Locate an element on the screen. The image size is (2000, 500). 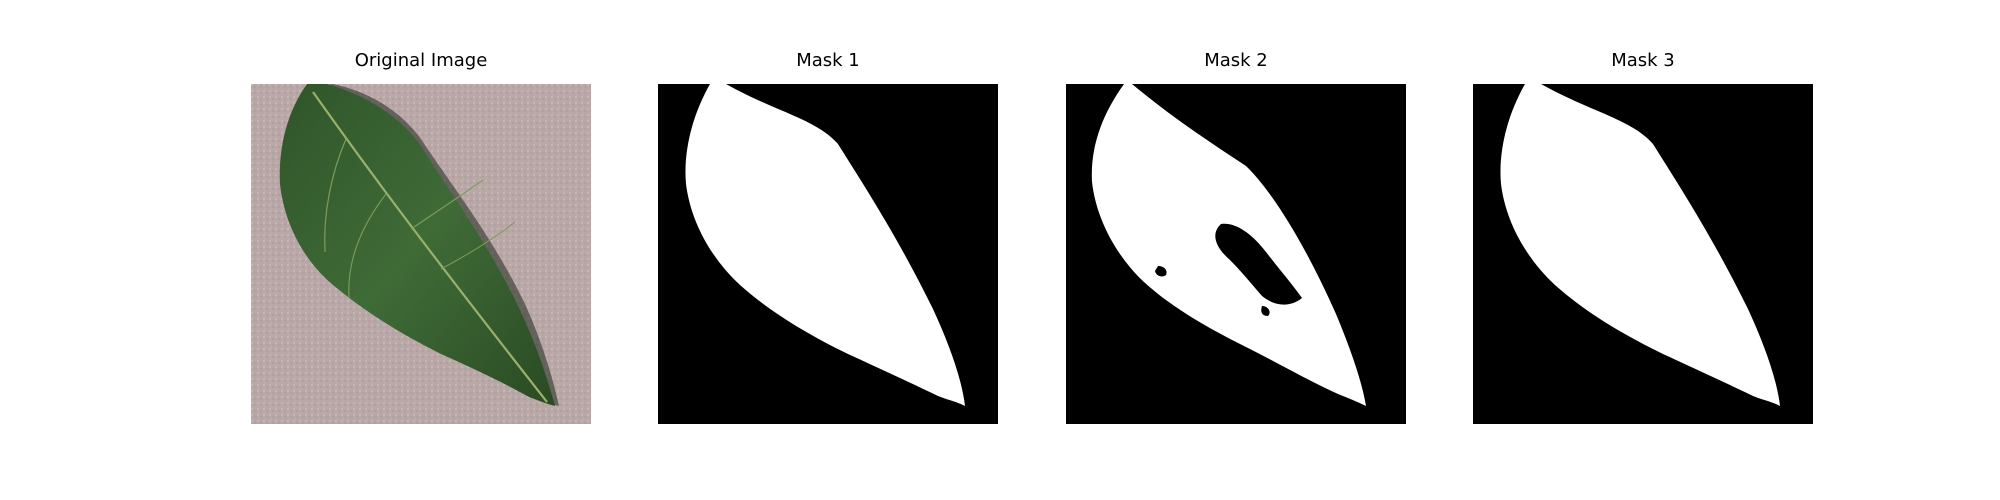
mask-1-leaf-region is located at coordinates (825, 245).